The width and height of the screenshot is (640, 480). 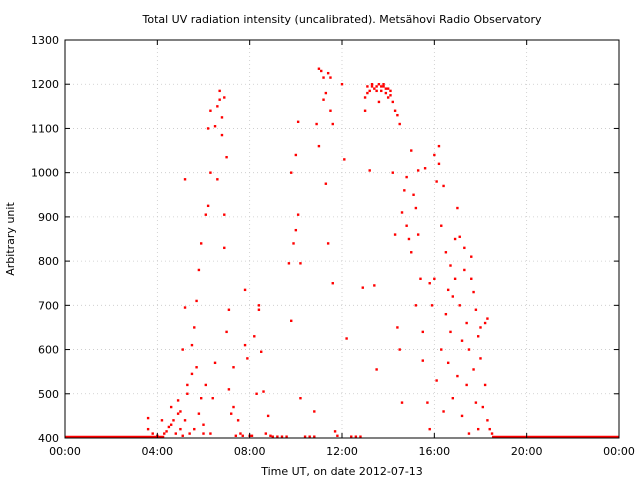 I want to click on x-tick-label: 04:00, so click(x=157, y=451).